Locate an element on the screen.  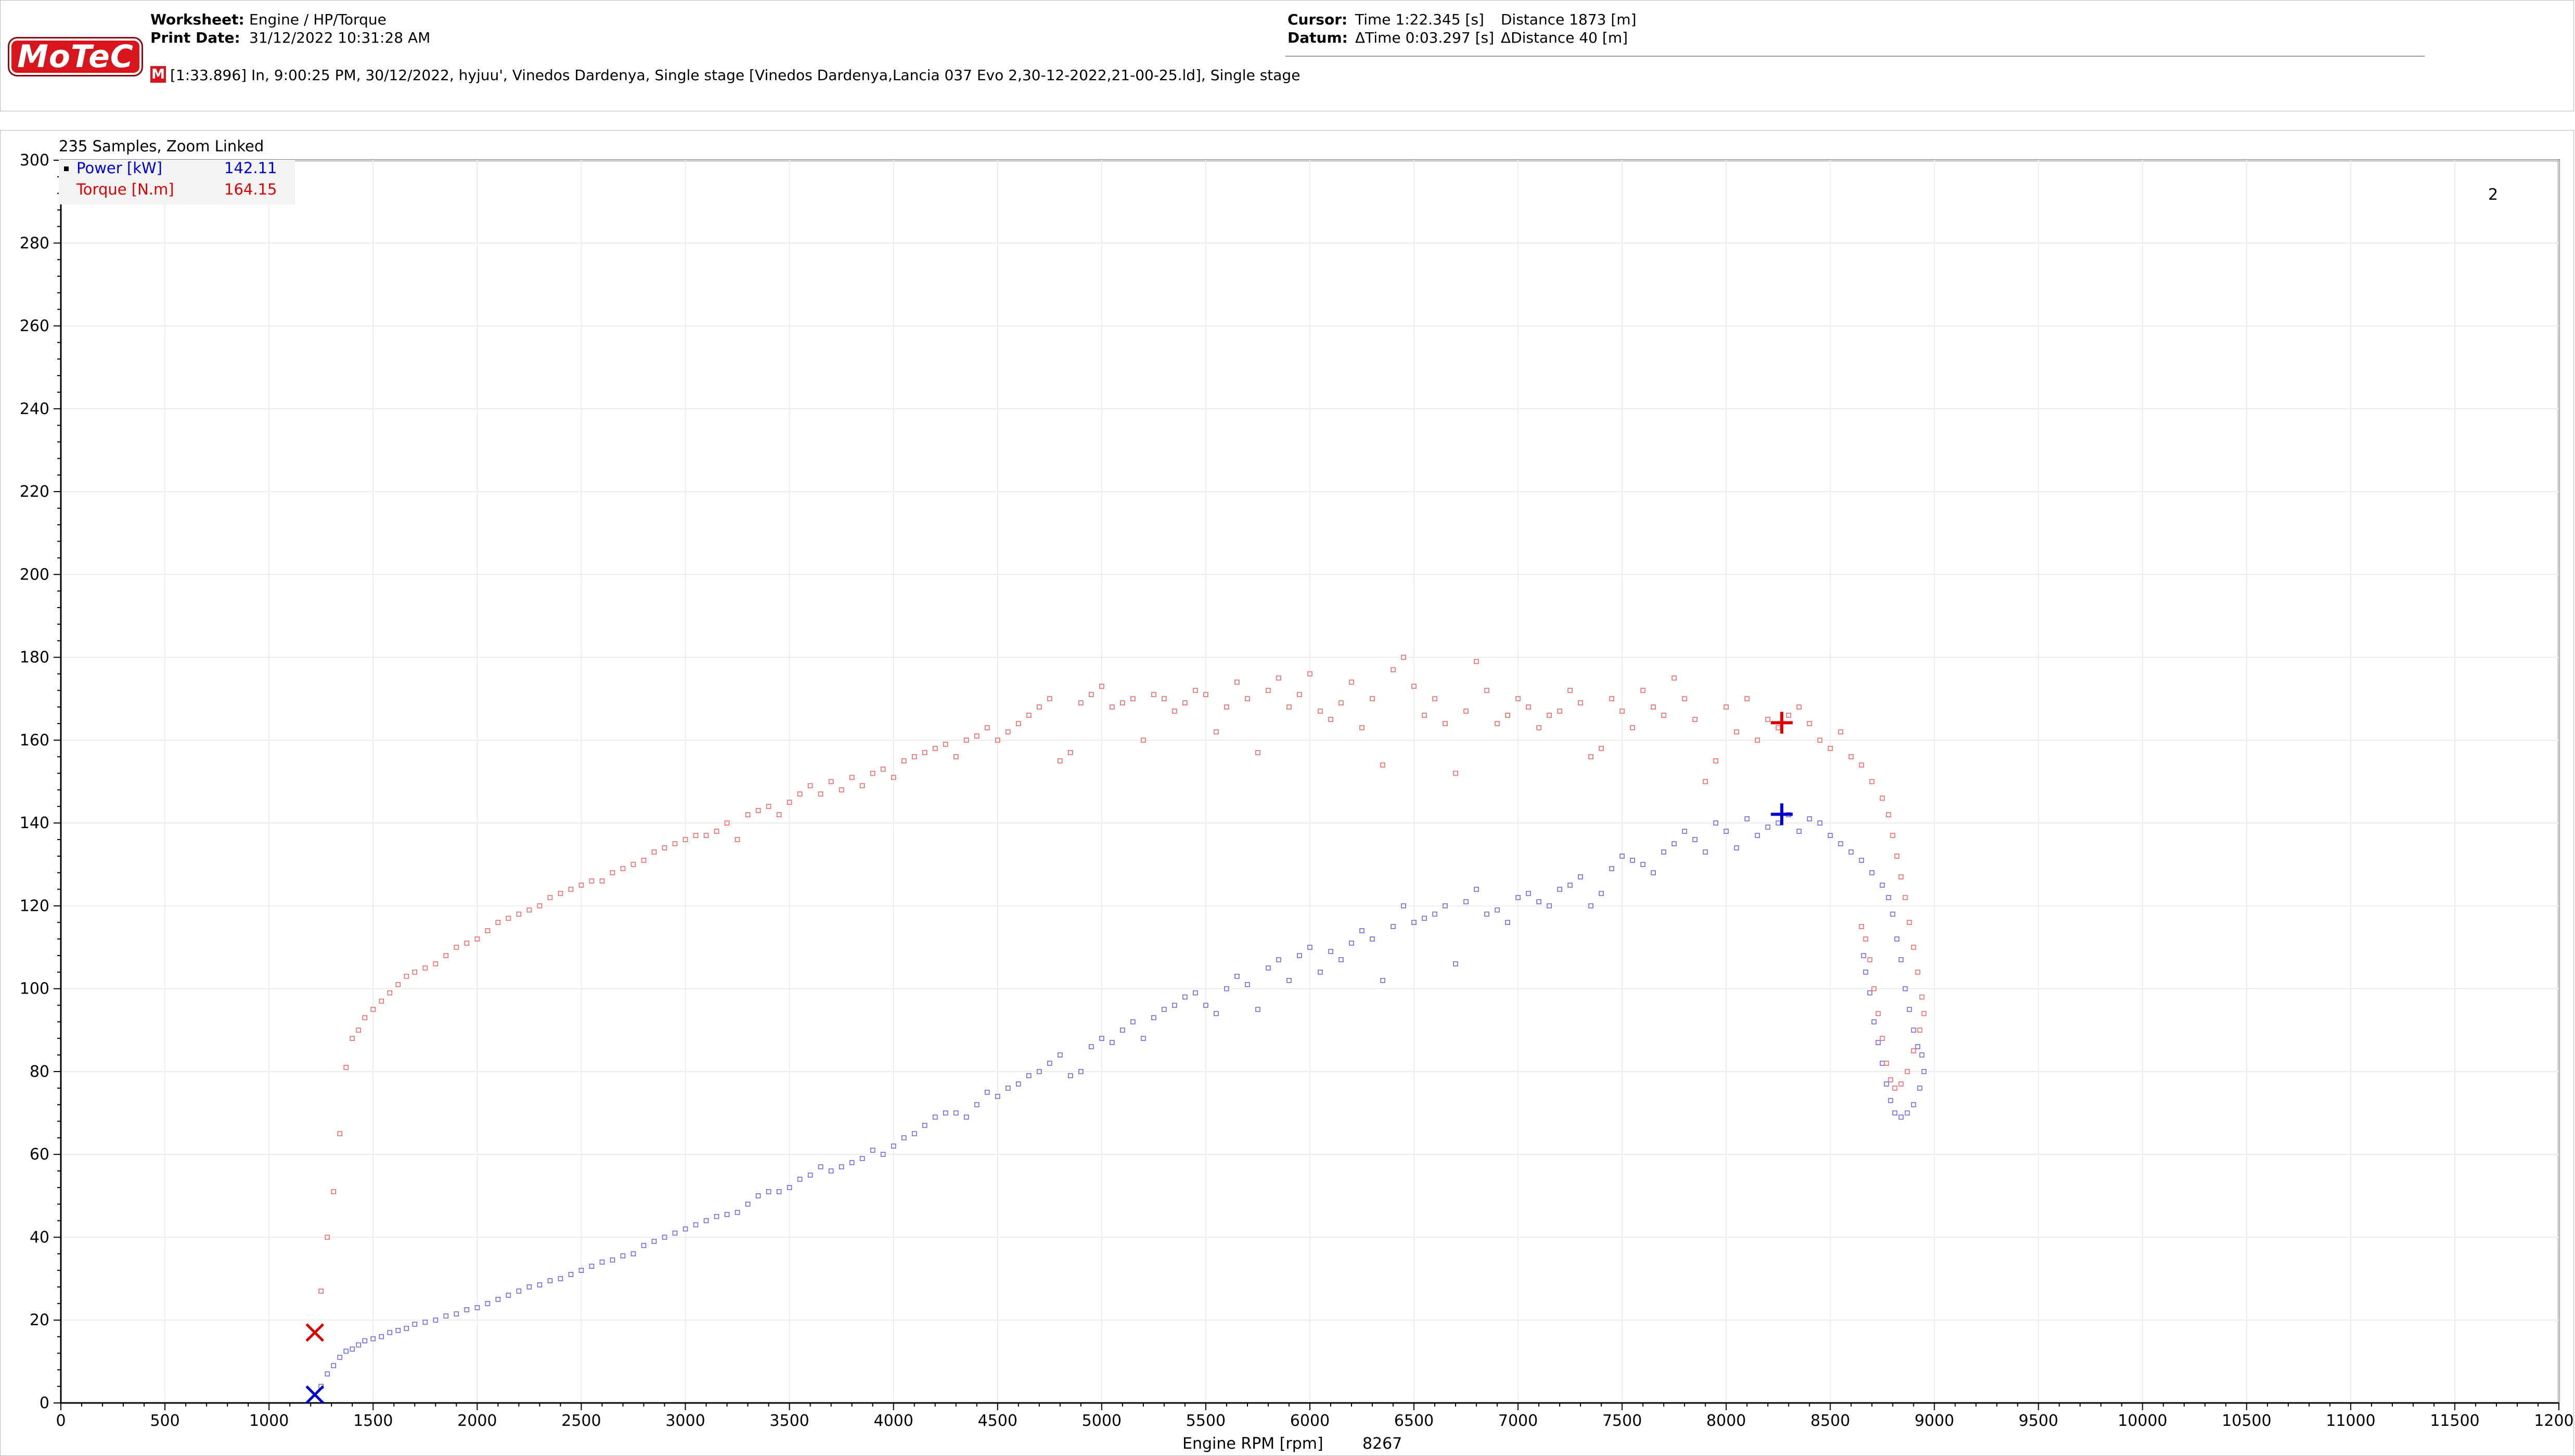
x-tick-label: 6000 is located at coordinates (1310, 1421).